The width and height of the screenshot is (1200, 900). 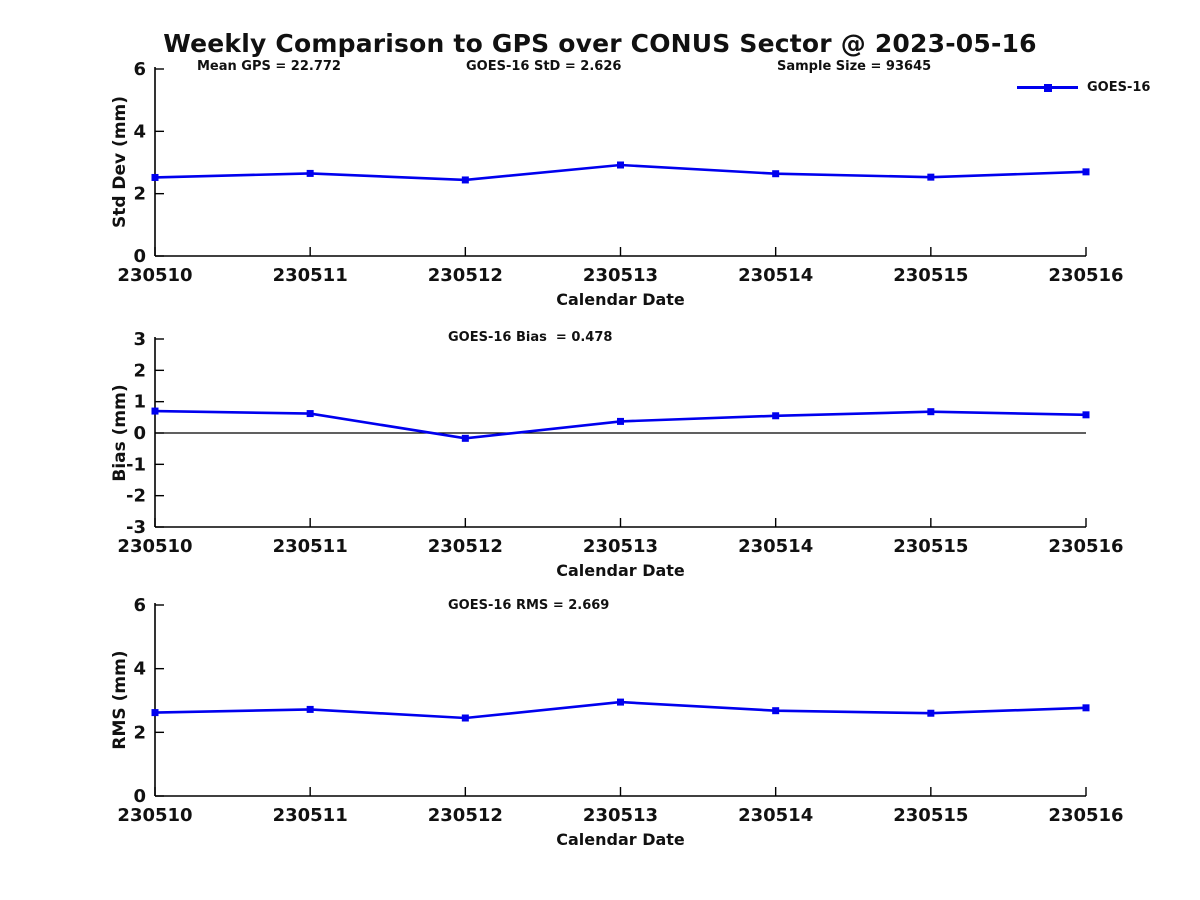 I want to click on annotation-sample-size: Sample Size = 93645, so click(x=854, y=66).